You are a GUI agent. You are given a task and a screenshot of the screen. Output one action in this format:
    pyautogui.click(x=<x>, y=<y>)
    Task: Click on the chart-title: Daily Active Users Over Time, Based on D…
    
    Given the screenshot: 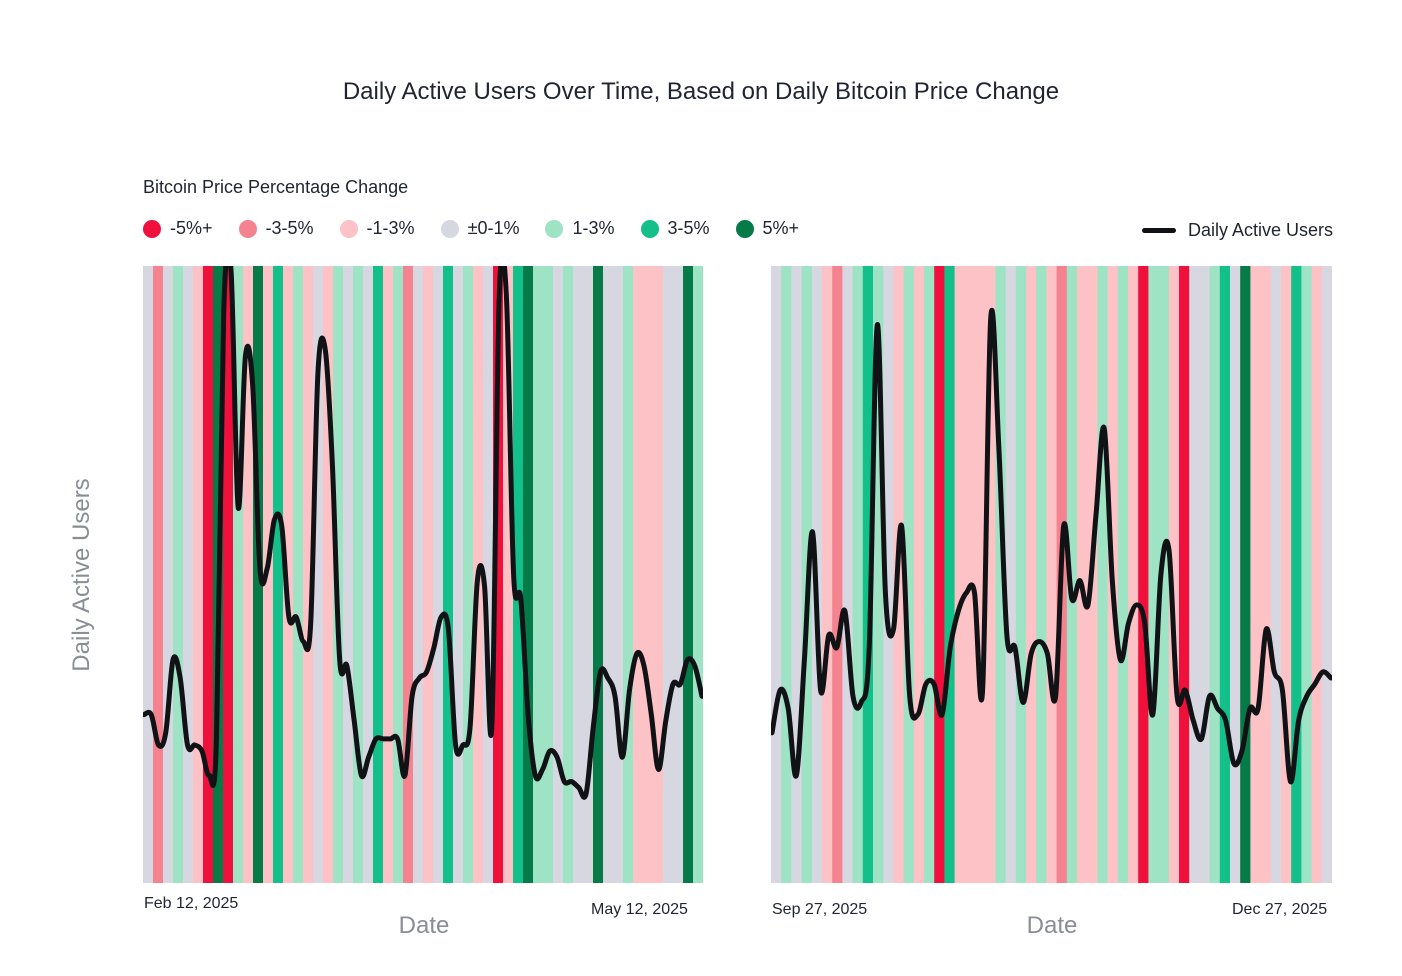 What is the action you would take?
    pyautogui.click(x=701, y=91)
    